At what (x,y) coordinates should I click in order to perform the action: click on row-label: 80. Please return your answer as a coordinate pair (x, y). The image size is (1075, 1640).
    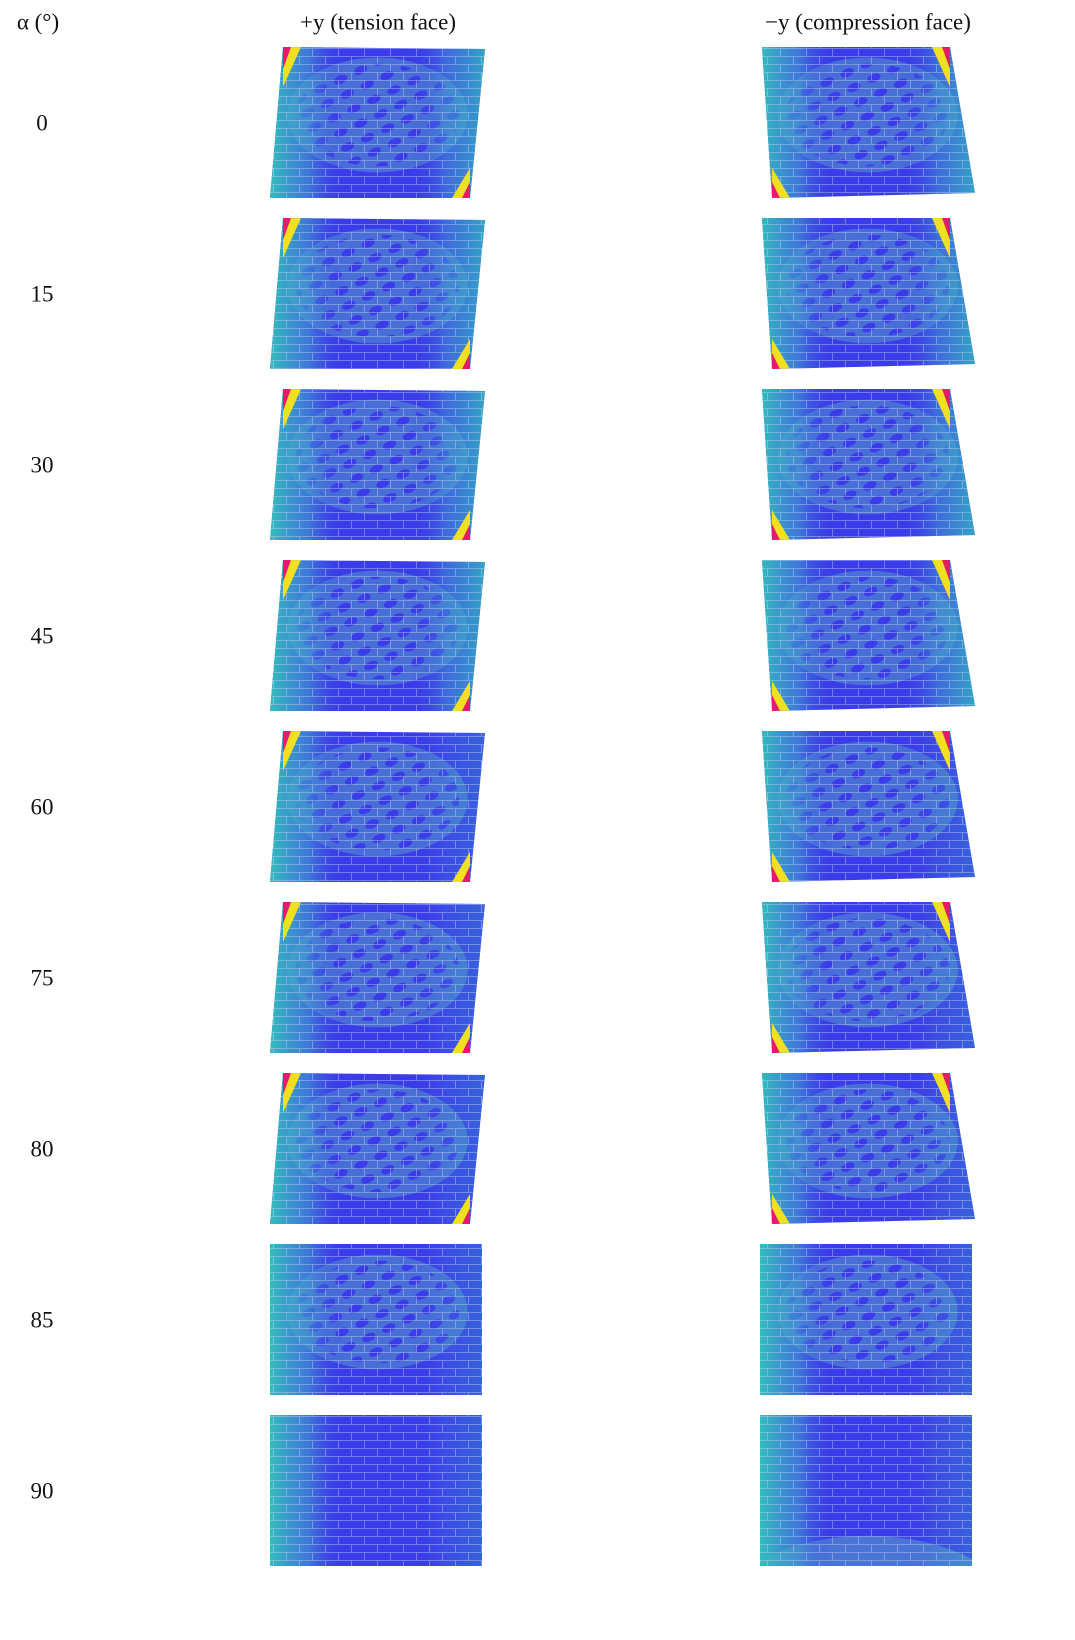
    Looking at the image, I should click on (42, 1148).